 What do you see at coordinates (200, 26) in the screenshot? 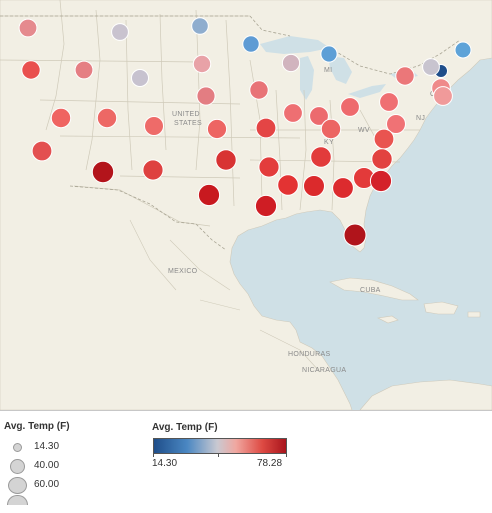
I see `marker-nd` at bounding box center [200, 26].